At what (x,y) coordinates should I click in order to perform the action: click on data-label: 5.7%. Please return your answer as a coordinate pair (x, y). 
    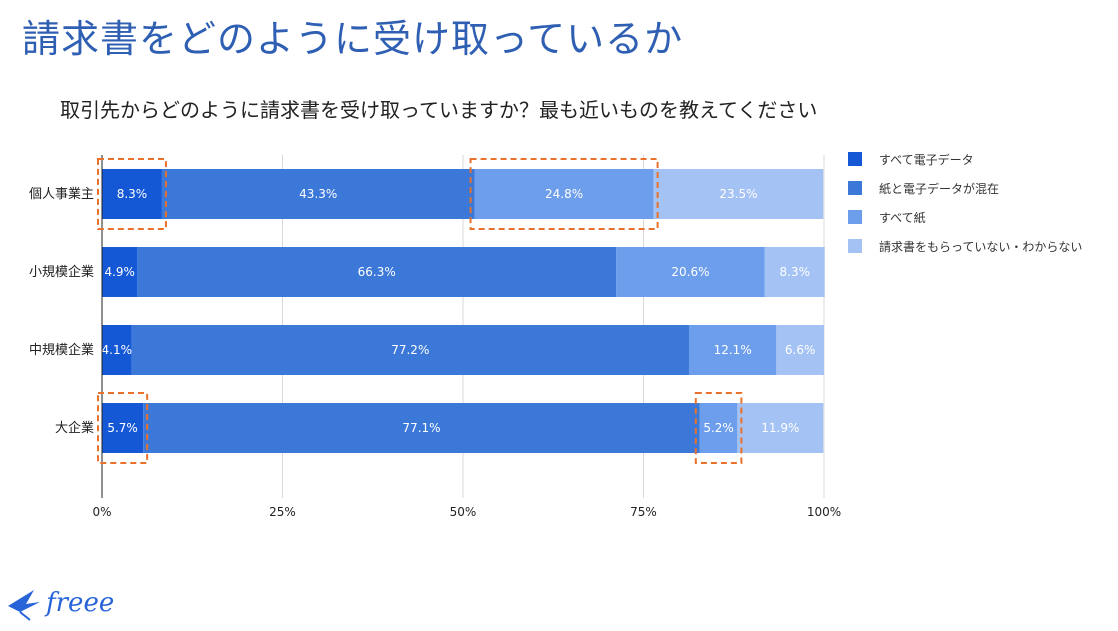
    Looking at the image, I should click on (122, 428).